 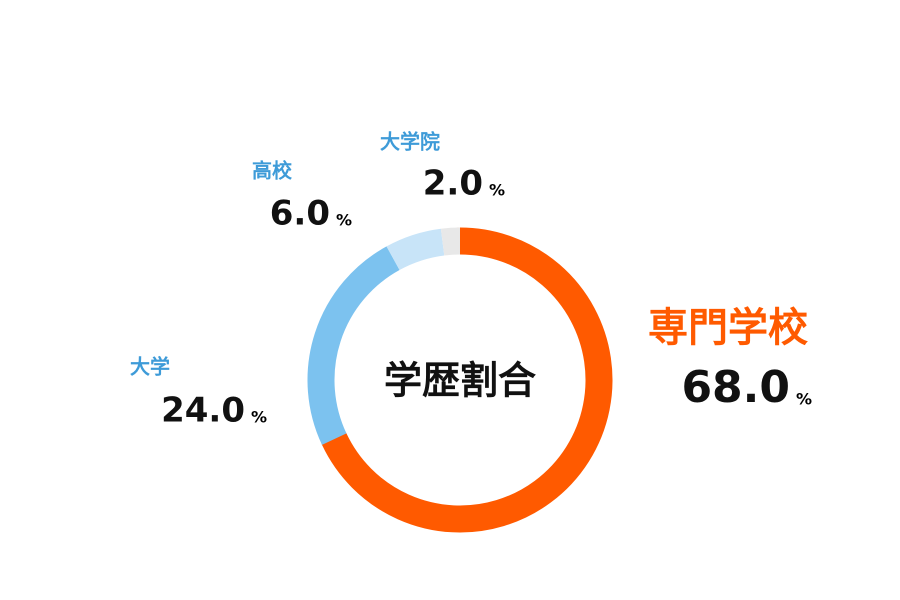 What do you see at coordinates (453, 184) in the screenshot?
I see `value-label: 2.0` at bounding box center [453, 184].